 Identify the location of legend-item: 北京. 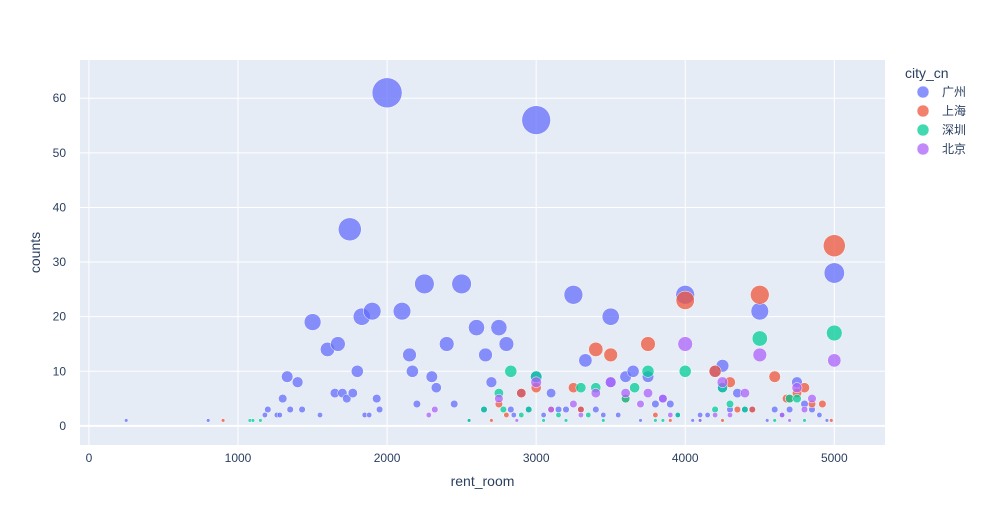
(941, 149).